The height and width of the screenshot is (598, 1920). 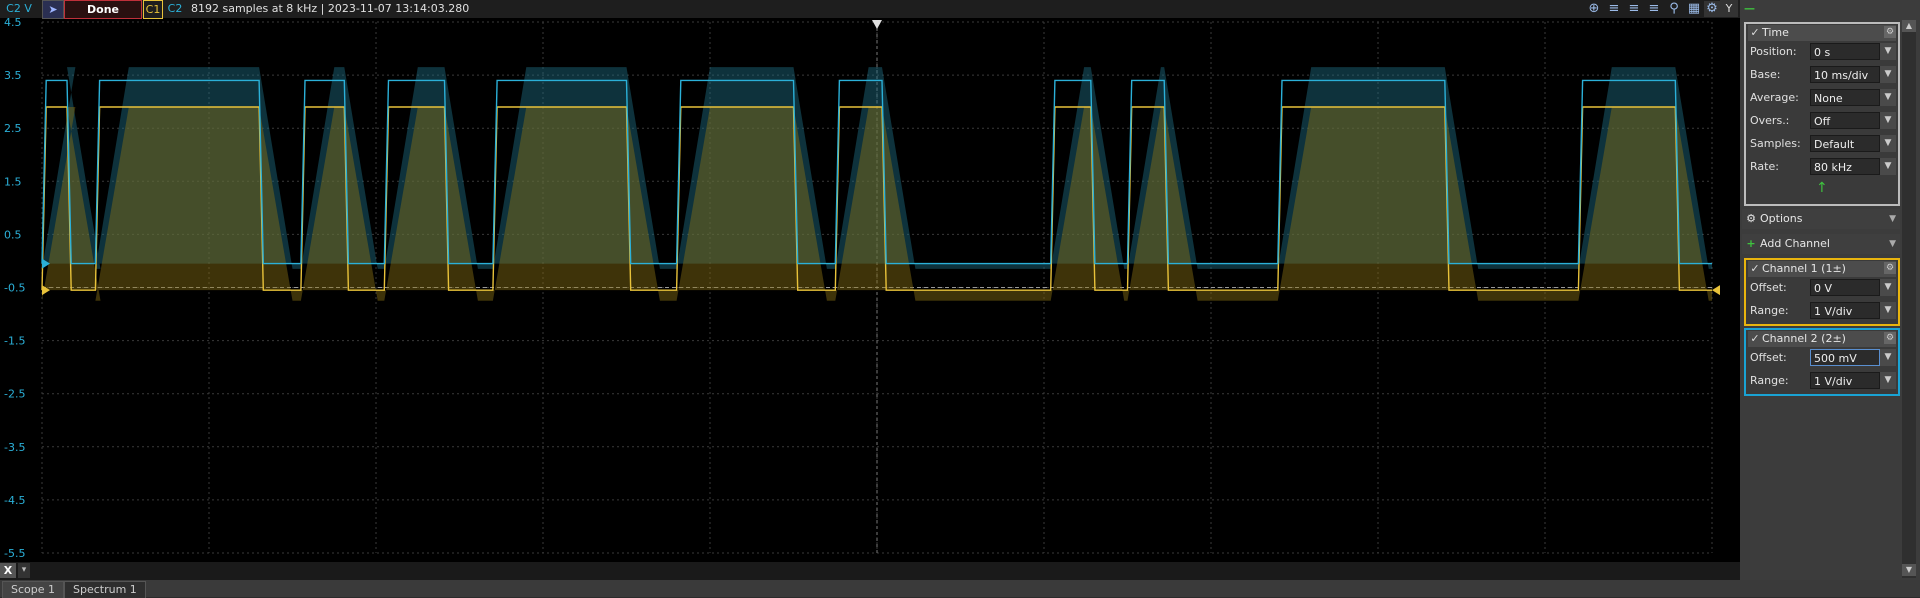 What do you see at coordinates (960, 589) in the screenshot?
I see `tab-bar: Scope 1 Spectrum 1` at bounding box center [960, 589].